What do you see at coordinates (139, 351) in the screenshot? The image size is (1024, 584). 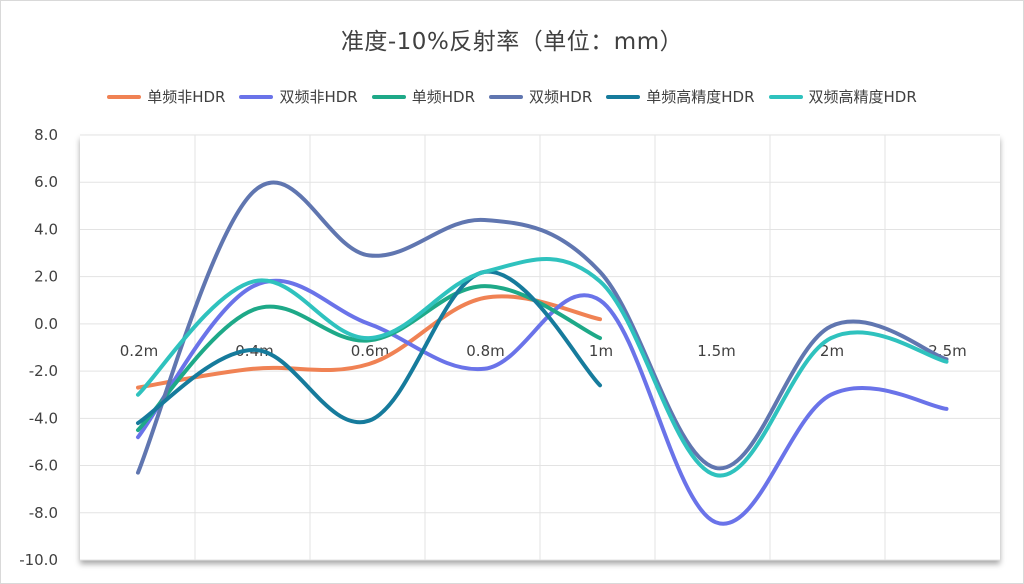 I see `x-category-label: 0.2m` at bounding box center [139, 351].